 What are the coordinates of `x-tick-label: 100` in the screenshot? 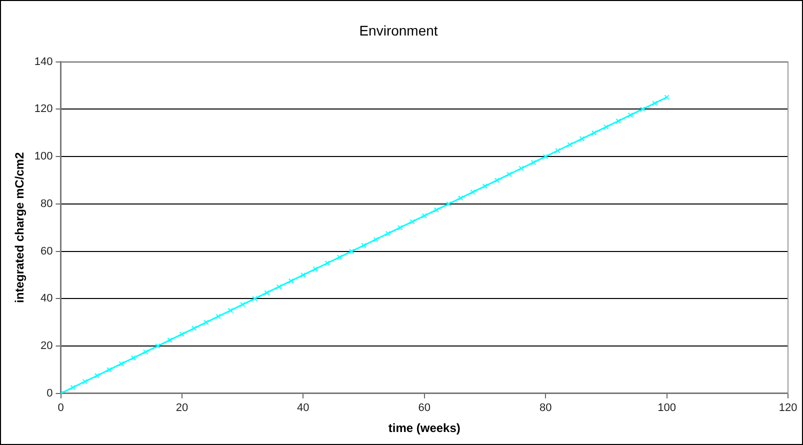 It's located at (667, 408).